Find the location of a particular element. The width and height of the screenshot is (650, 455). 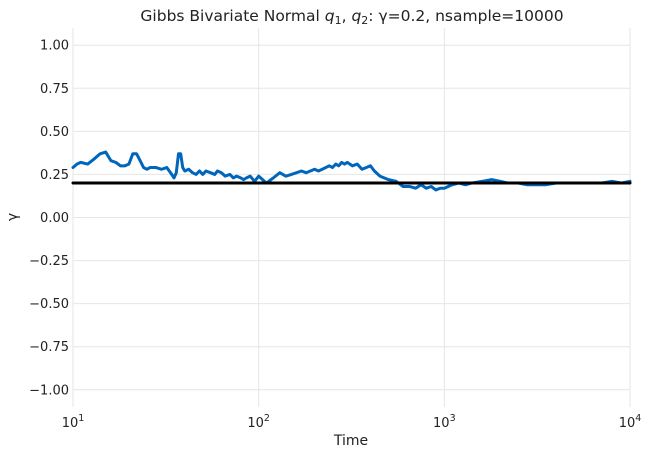

x-tick-label-2: 10³ is located at coordinates (444, 422).